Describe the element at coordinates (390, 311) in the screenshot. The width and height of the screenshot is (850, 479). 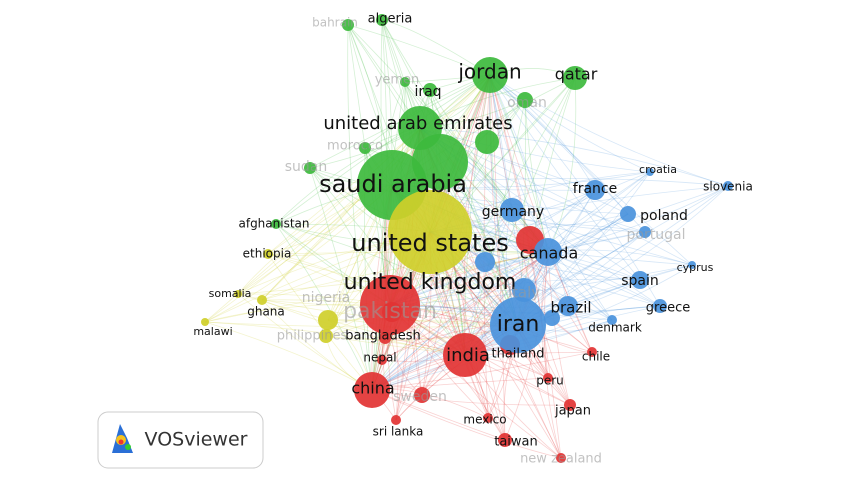
I see `node-label: pakistan` at that location.